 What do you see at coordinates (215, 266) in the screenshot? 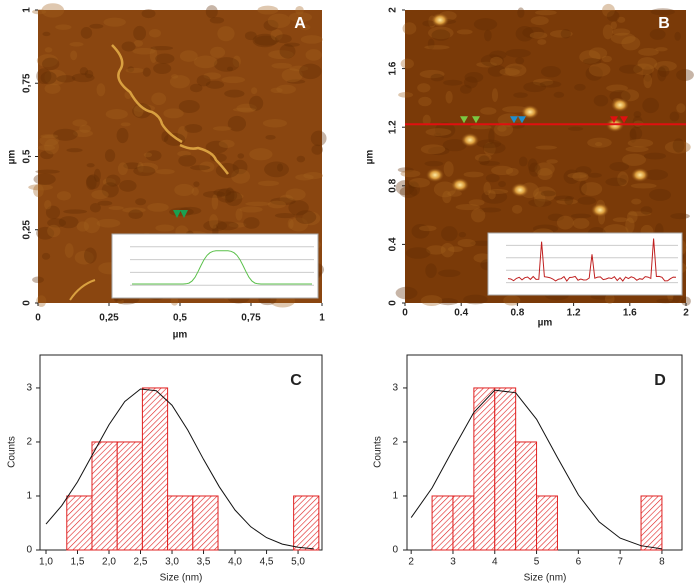
I see `inset` at bounding box center [215, 266].